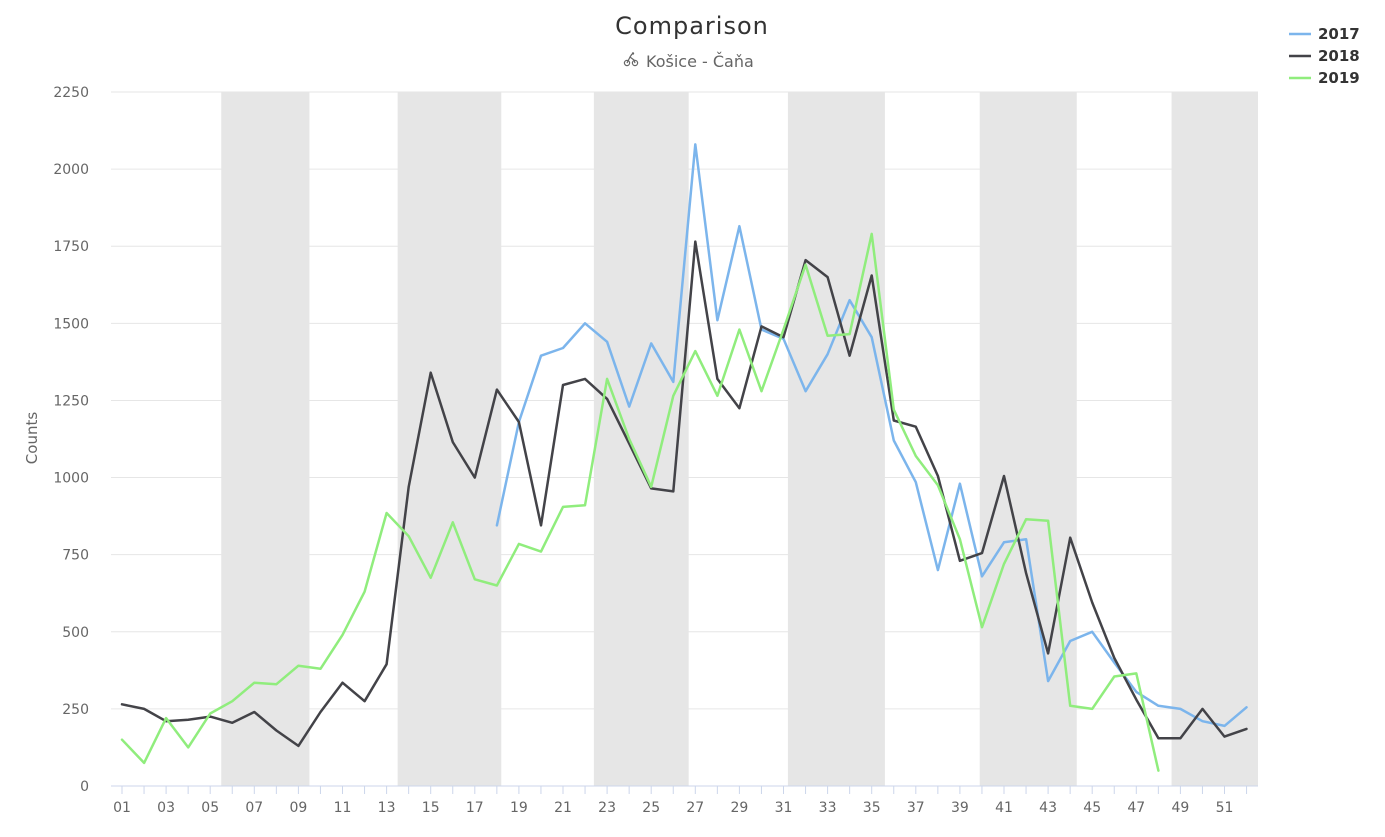  Describe the element at coordinates (1136, 808) in the screenshot. I see `x-tick-label-47: 47` at that location.